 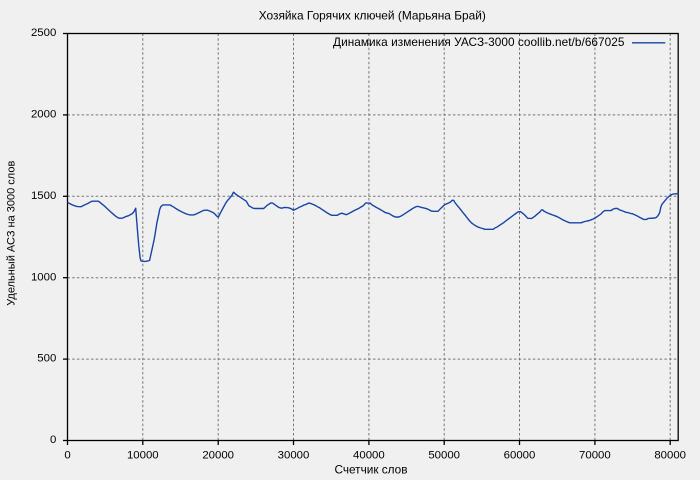 What do you see at coordinates (143, 455) in the screenshot?
I see `svg-text: 10000` at bounding box center [143, 455].